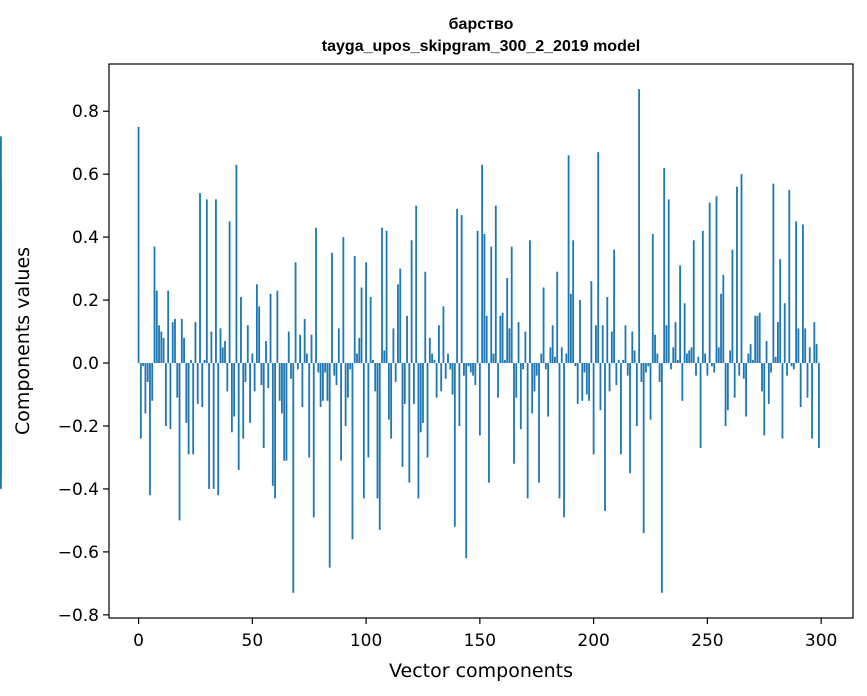 This screenshot has height=696, width=867. Describe the element at coordinates (138, 641) in the screenshot. I see `x-tick-label: 0` at that location.